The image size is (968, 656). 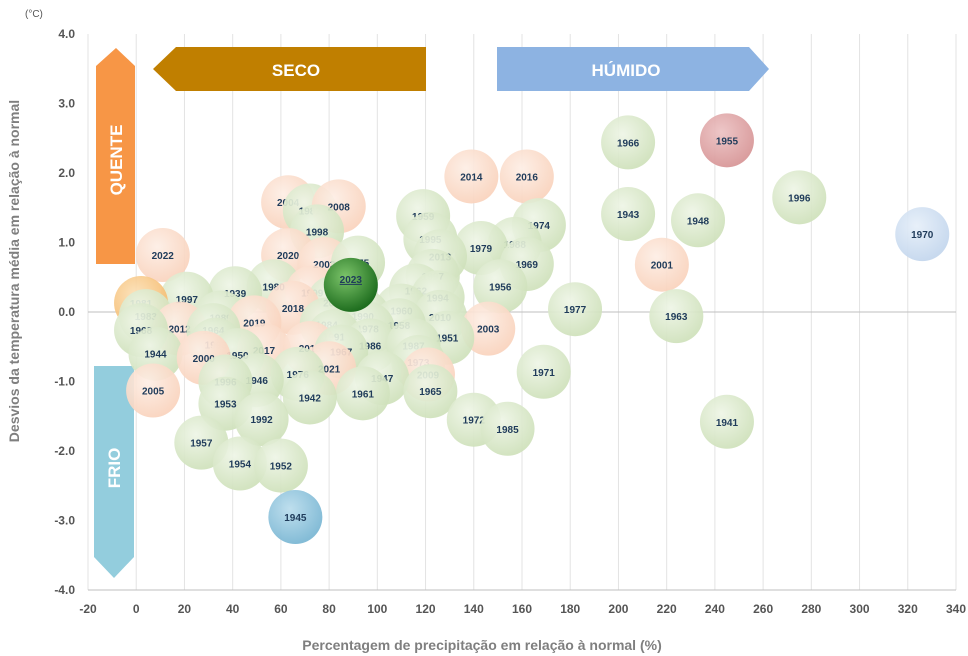 What do you see at coordinates (908, 609) in the screenshot?
I see `x-tick-label: 320` at bounding box center [908, 609].